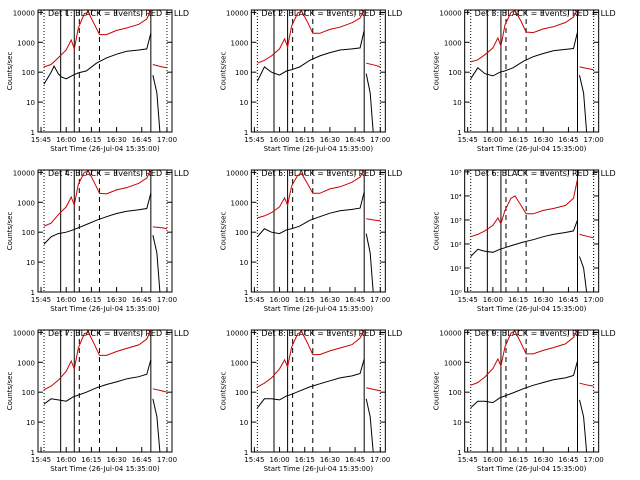 This screenshot has width=640, height=480. Describe the element at coordinates (545, 173) in the screenshot. I see `panel-title: Det 6: BLACK = Events, RED = LLD` at that location.